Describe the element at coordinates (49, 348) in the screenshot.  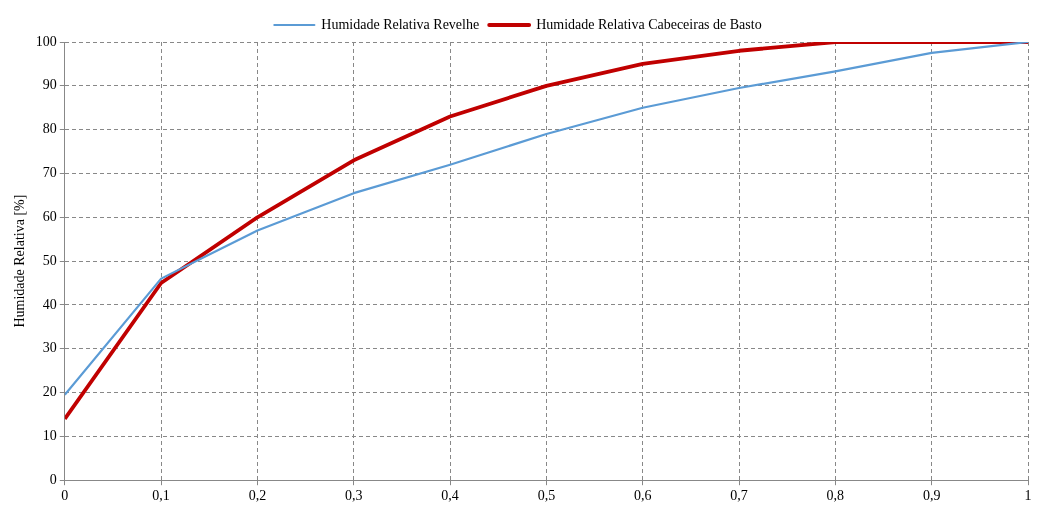
I see `y-tick-label: 30` at that location.